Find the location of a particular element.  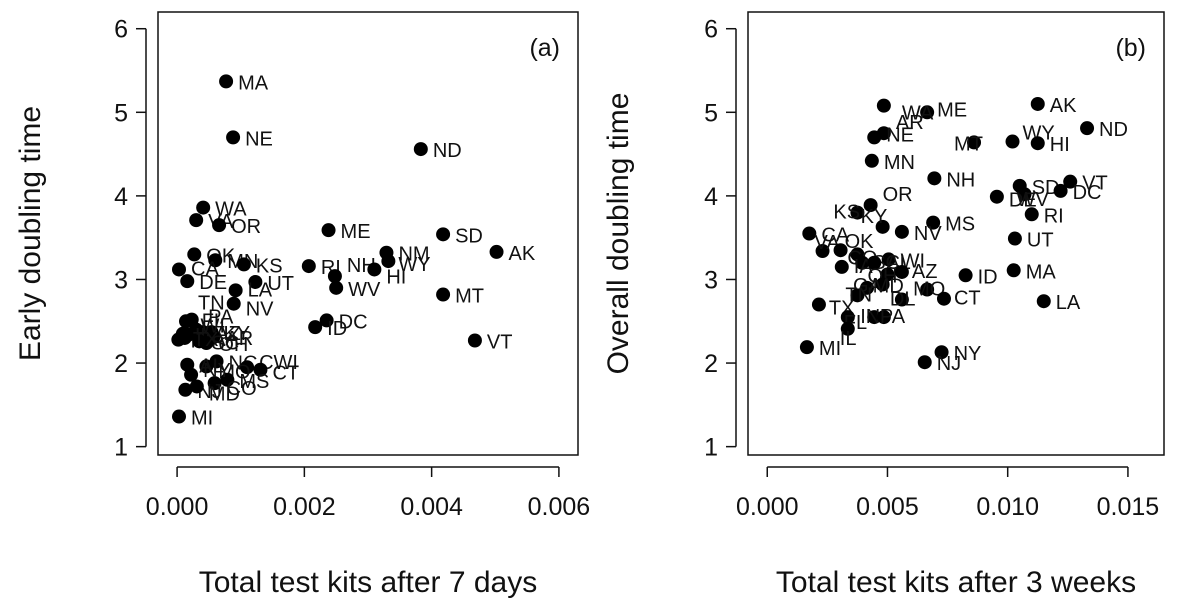

data-point-md is located at coordinates (882, 284).